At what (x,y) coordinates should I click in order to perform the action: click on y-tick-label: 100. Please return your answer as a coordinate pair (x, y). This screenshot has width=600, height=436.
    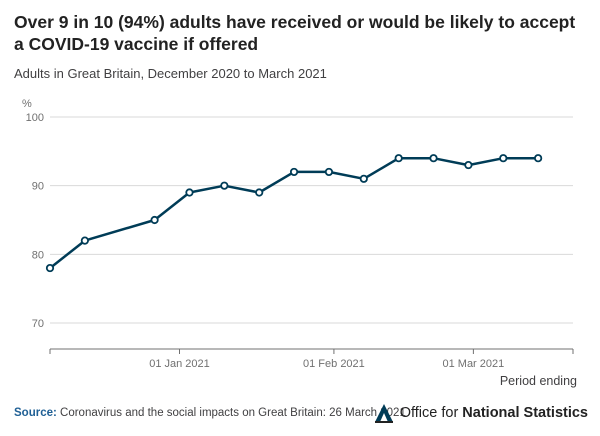
    Looking at the image, I should click on (35, 118).